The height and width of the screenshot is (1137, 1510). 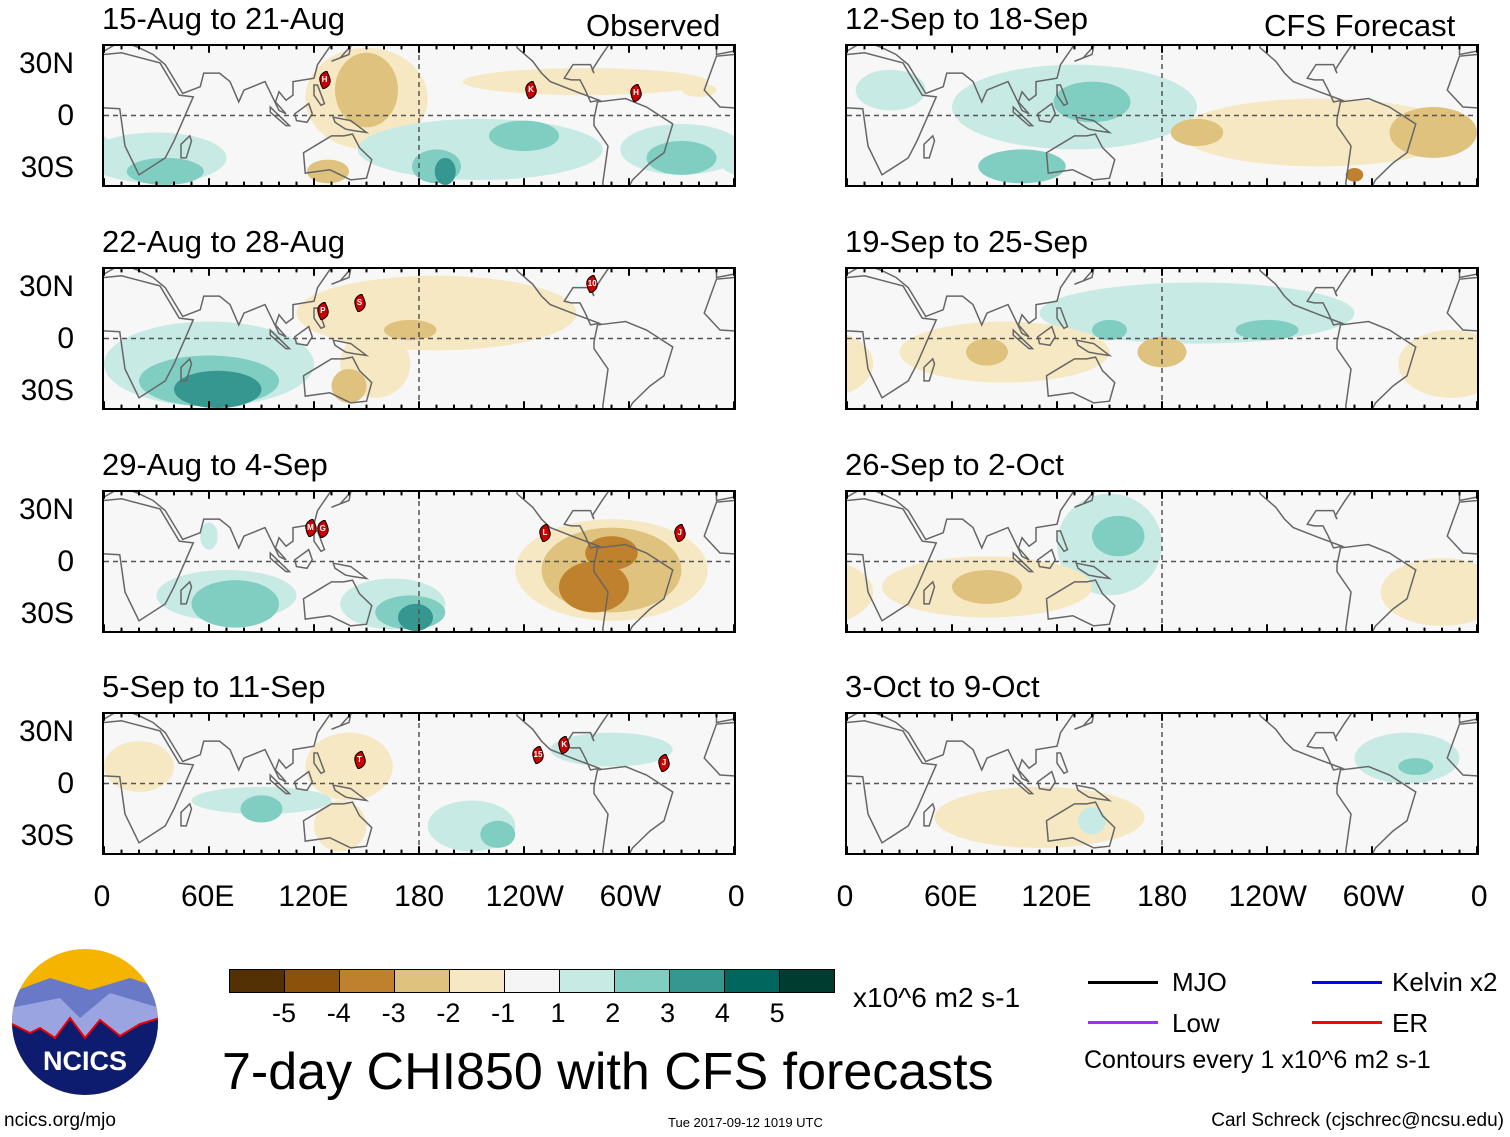 I want to click on storm-label: T, so click(x=359, y=759).